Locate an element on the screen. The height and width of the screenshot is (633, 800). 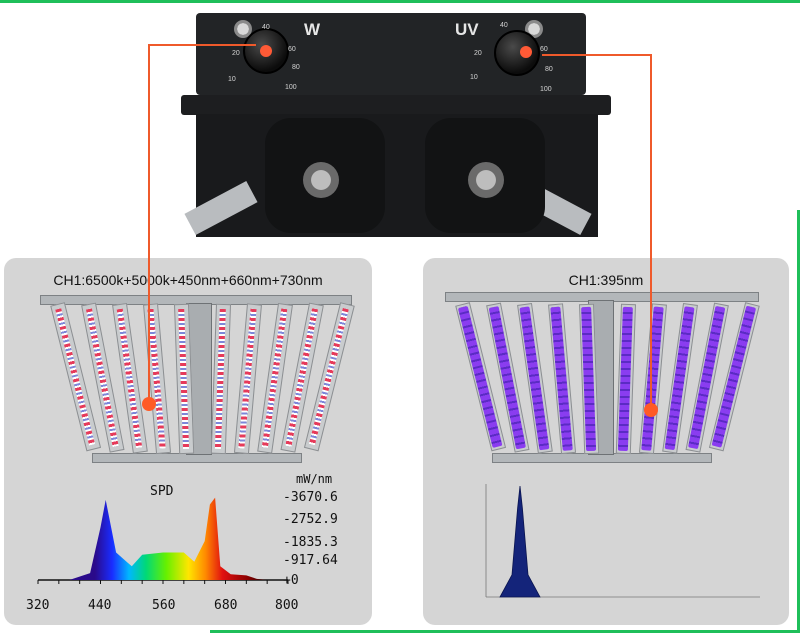
spd-y-tick-label: -2752.9 is located at coordinates (310, 519).